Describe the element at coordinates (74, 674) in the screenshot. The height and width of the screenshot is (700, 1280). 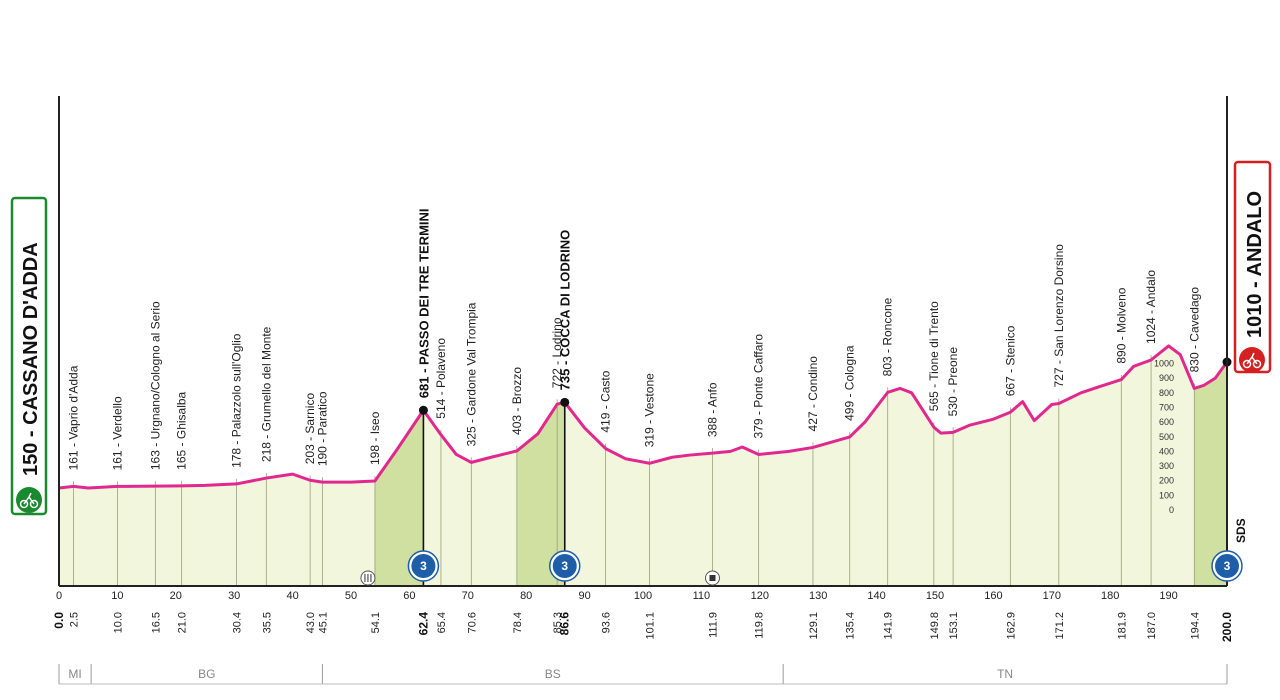
I see `region-label: MI` at that location.